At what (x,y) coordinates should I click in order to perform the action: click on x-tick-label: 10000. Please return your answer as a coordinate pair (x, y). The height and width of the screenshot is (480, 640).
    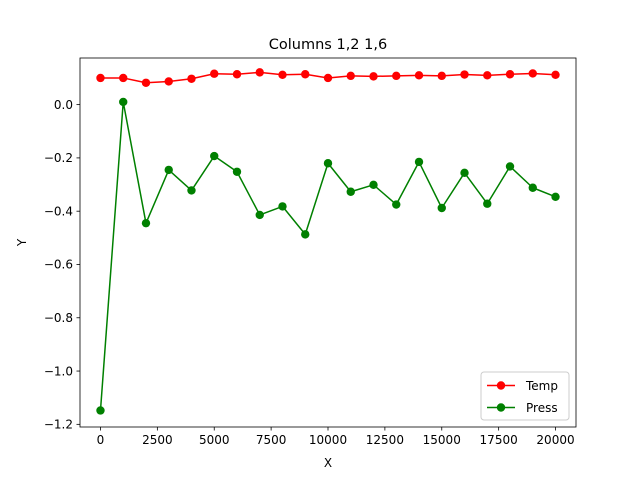
    Looking at the image, I should click on (328, 440).